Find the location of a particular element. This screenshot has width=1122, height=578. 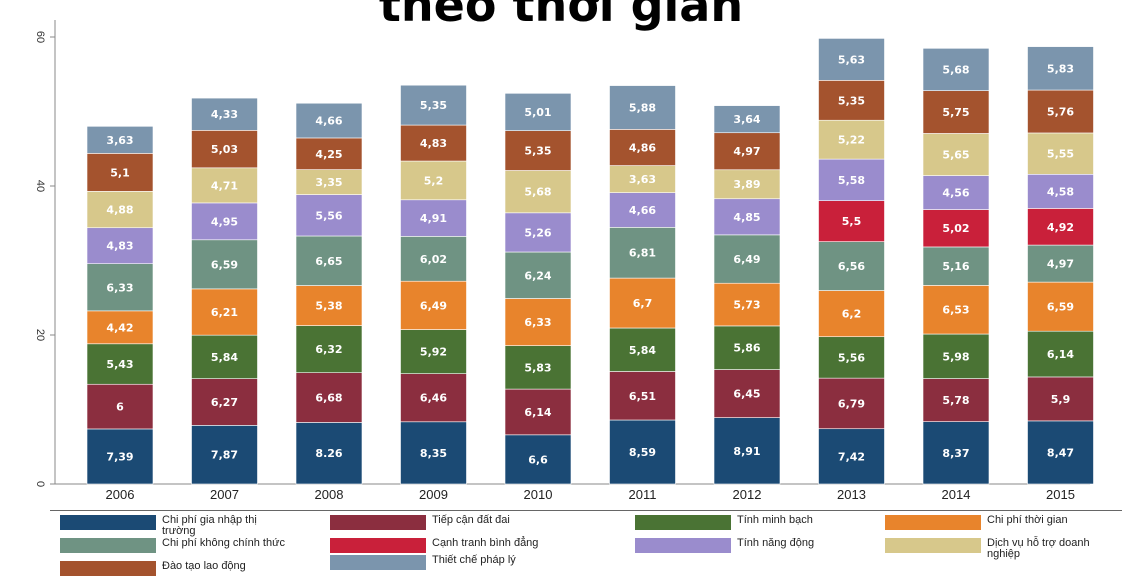

bar-data-label: 6,59 is located at coordinates (224, 264).